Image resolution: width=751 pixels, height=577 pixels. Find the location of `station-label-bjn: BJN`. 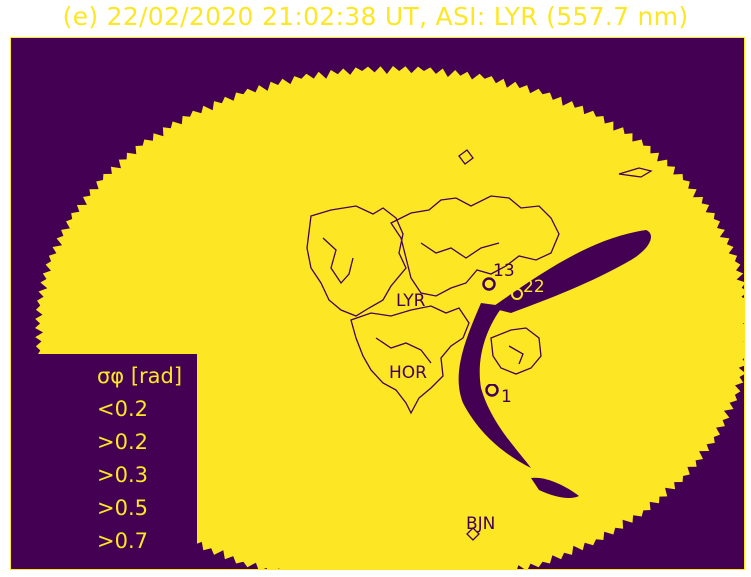

station-label-bjn: BJN is located at coordinates (480, 524).